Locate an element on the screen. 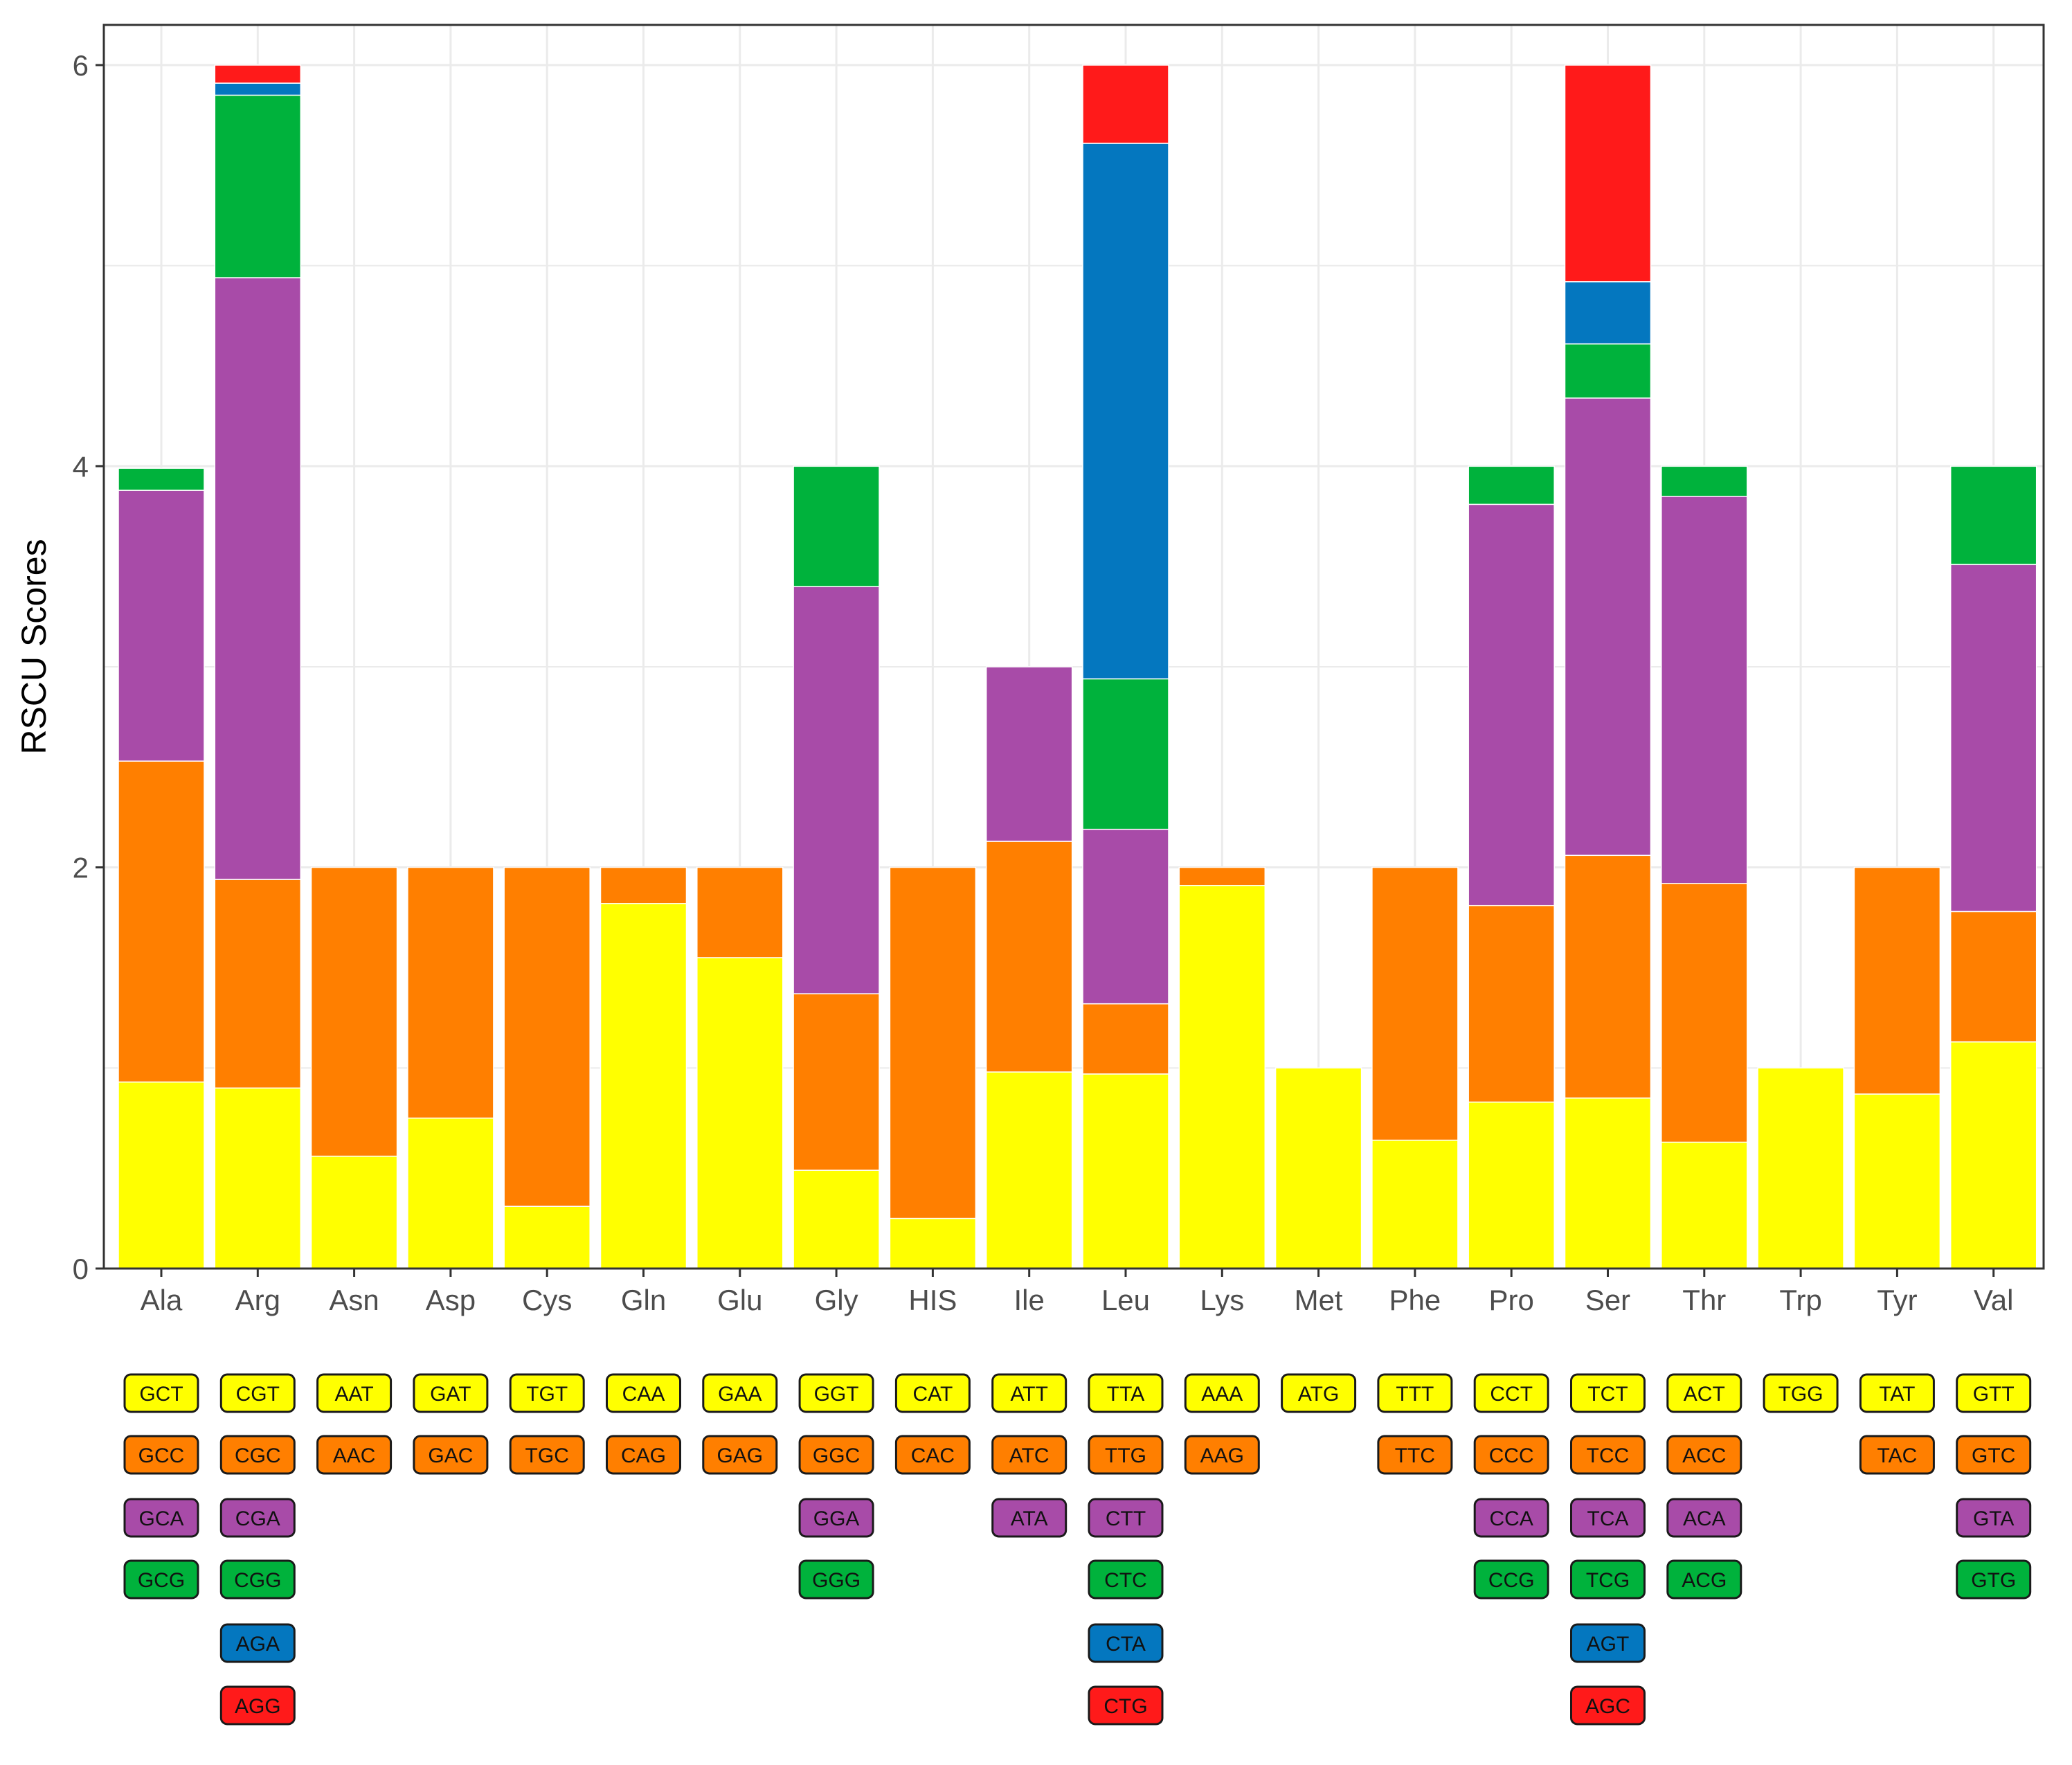  codon-box-TTT: TTT is located at coordinates (1415, 1393).